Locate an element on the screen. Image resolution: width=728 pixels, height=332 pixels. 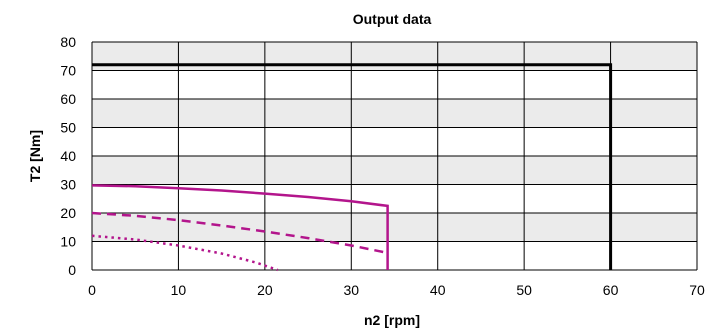
y-tick-label: 20 is located at coordinates (68, 213).